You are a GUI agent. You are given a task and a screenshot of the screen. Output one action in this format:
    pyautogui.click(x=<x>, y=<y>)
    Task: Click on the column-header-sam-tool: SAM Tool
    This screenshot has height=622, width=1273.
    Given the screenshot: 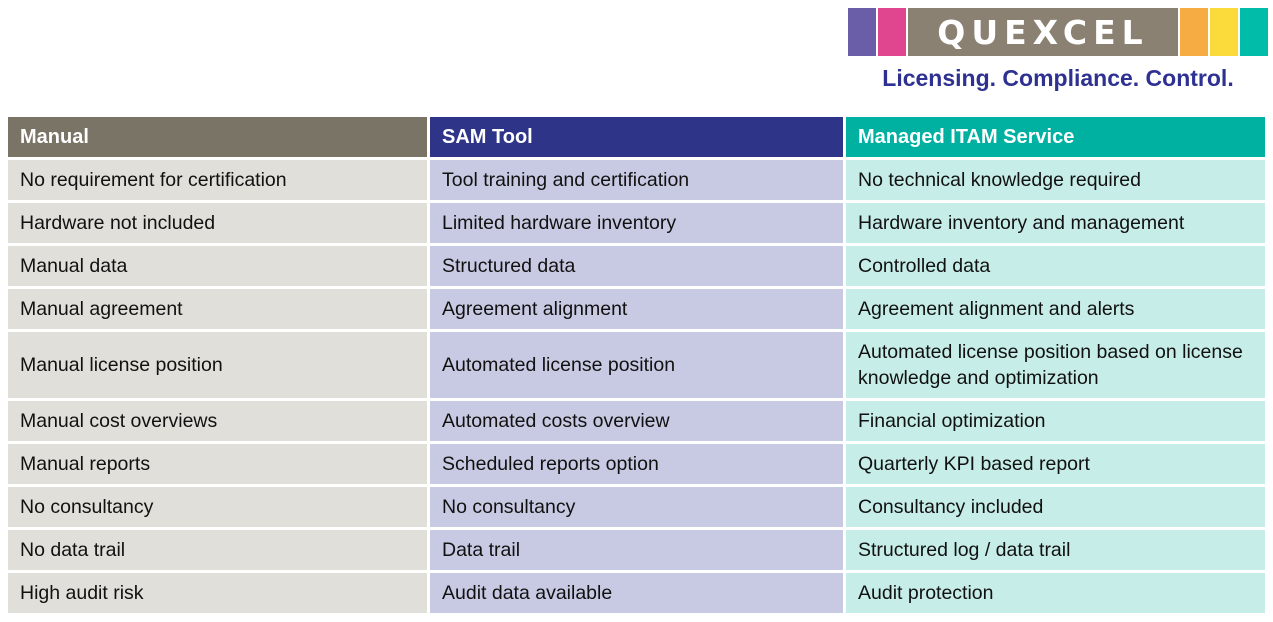 What is the action you would take?
    pyautogui.click(x=636, y=137)
    